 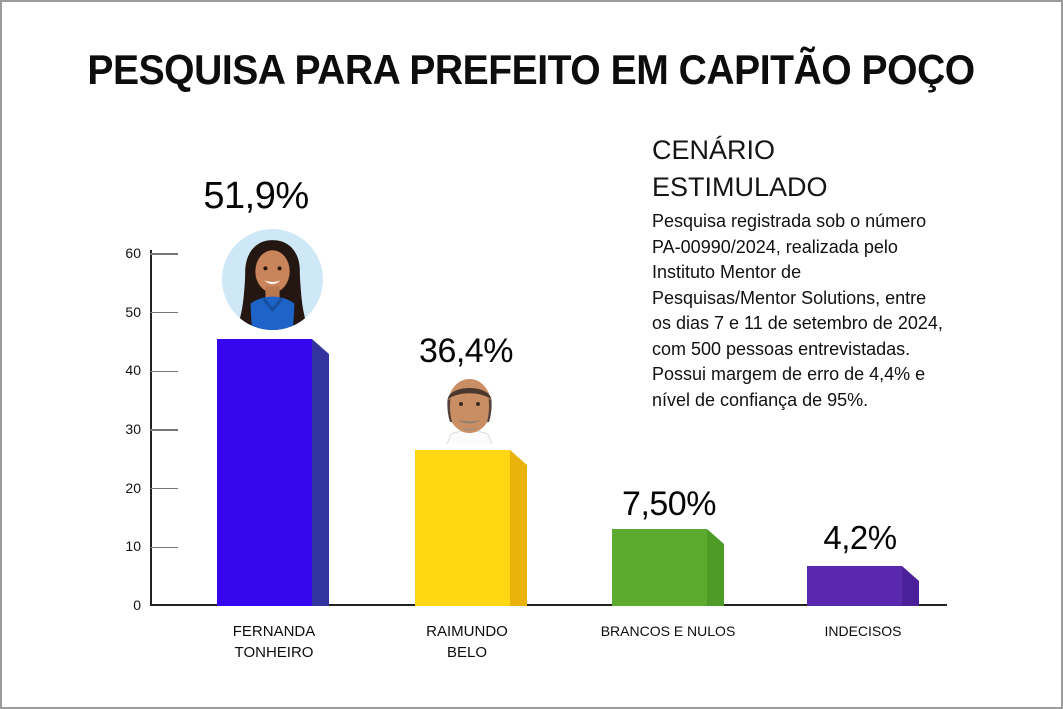 I want to click on bar-category-label-line: BELO, so click(x=467, y=652).